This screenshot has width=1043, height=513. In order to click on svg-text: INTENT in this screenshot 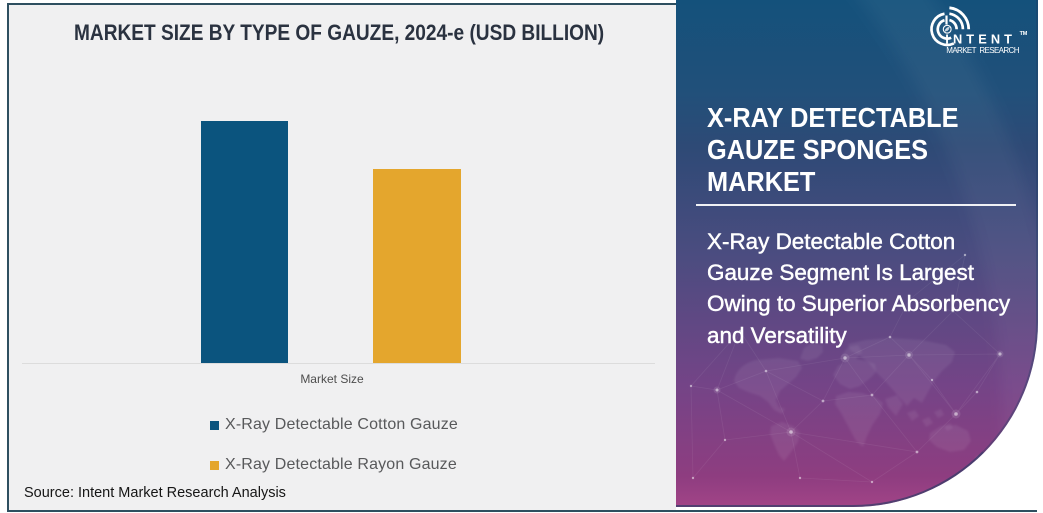, I will do `click(980, 39)`.